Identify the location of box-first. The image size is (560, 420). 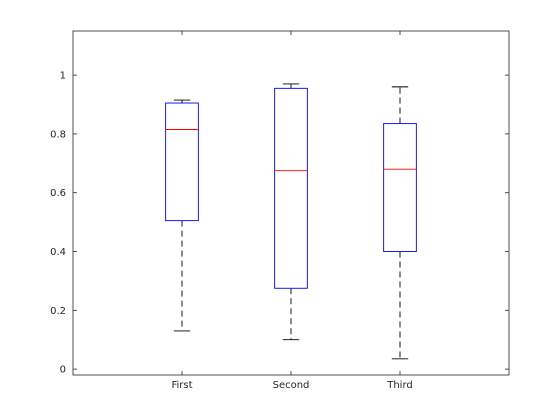
(182, 215).